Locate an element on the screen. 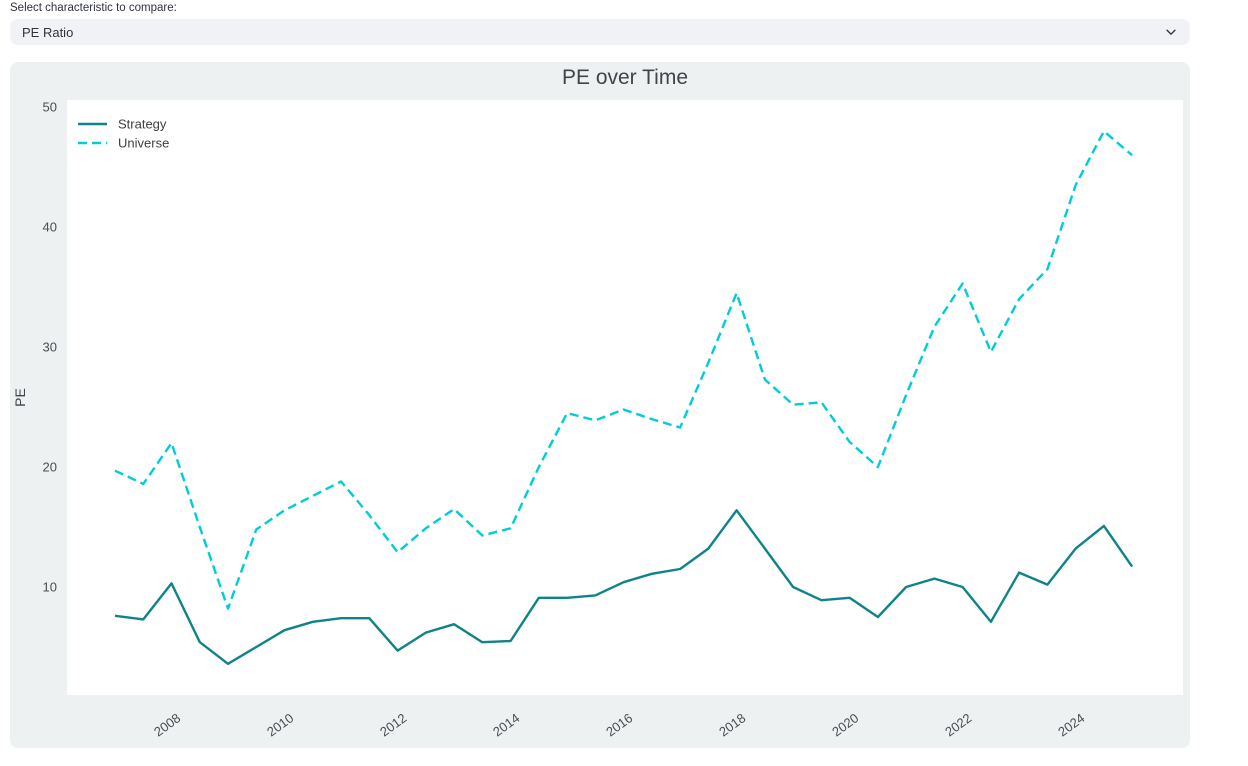 Image resolution: width=1248 pixels, height=766 pixels. x-tick-label: 2024 is located at coordinates (1071, 724).